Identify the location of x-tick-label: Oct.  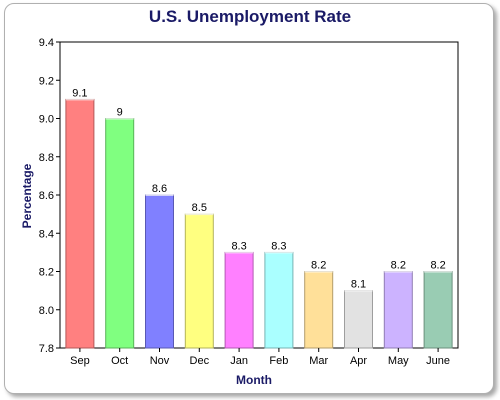
(119, 361).